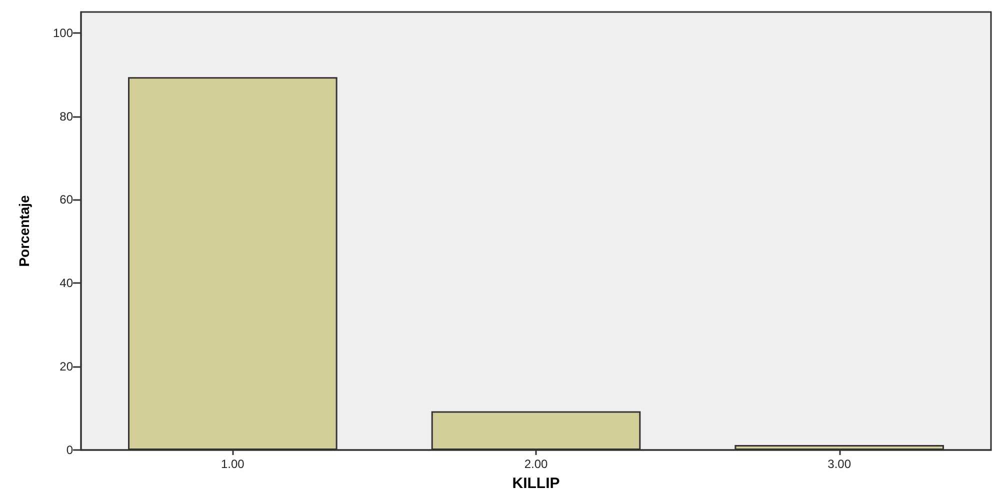 The image size is (995, 499). What do you see at coordinates (67, 367) in the screenshot?
I see `y-tick-label: 20` at bounding box center [67, 367].